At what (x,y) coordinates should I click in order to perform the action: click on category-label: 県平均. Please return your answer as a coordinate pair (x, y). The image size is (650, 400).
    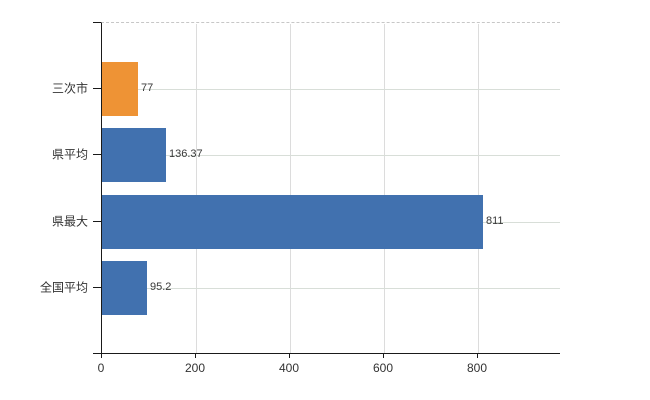
    Looking at the image, I should click on (69, 154).